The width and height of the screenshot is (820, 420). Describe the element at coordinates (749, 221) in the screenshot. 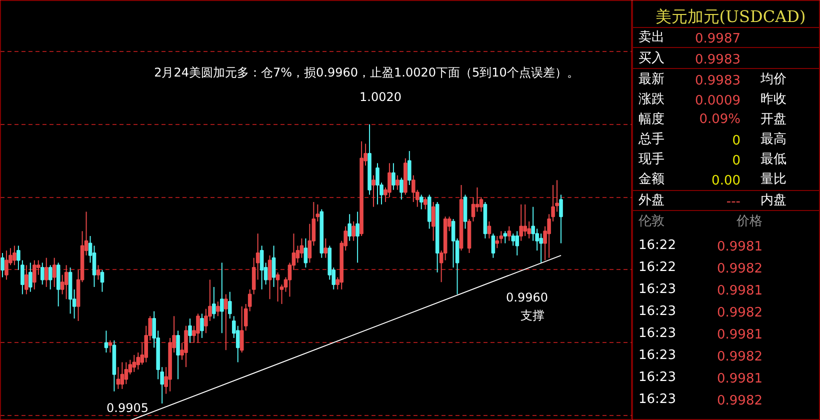

I see `text: 价格` at that location.